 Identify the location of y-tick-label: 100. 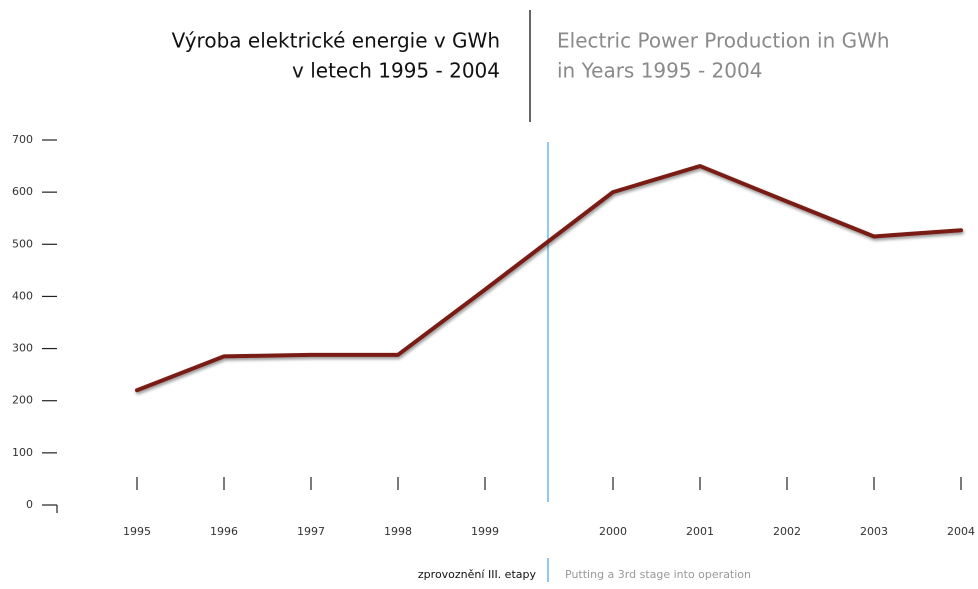
(22, 452).